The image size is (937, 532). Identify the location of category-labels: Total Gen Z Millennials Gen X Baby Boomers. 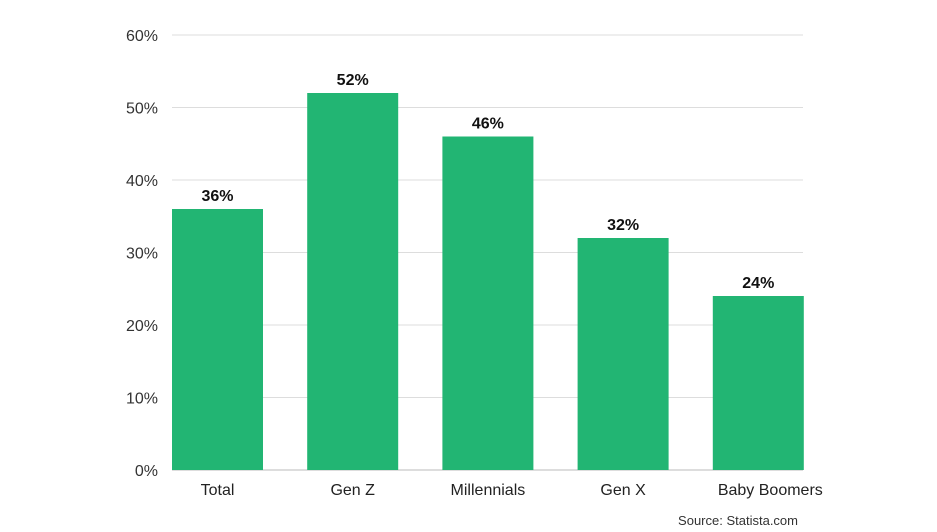
(512, 490).